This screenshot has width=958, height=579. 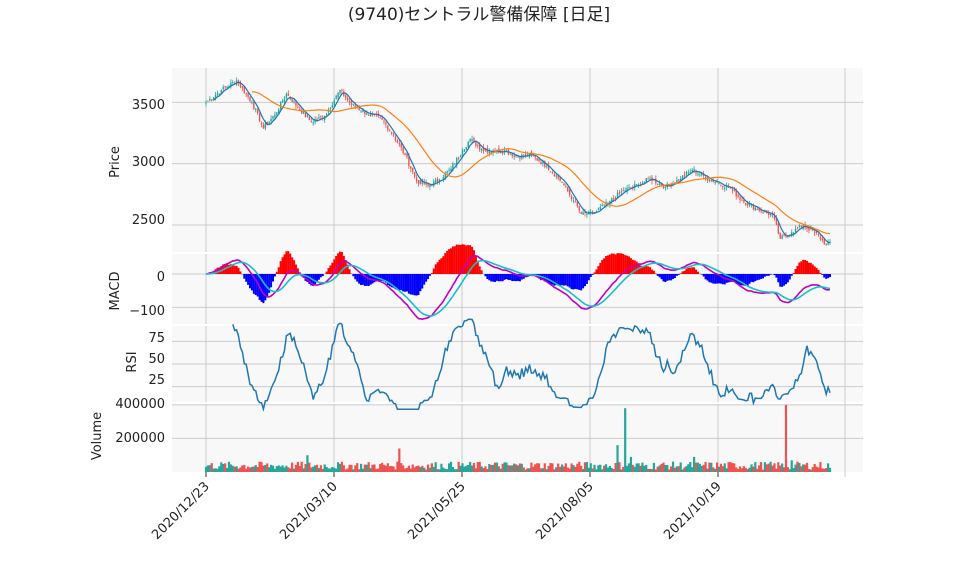 What do you see at coordinates (479, 15) in the screenshot?
I see `chart-title: (9740)セントラル警備保障 [日足]` at bounding box center [479, 15].